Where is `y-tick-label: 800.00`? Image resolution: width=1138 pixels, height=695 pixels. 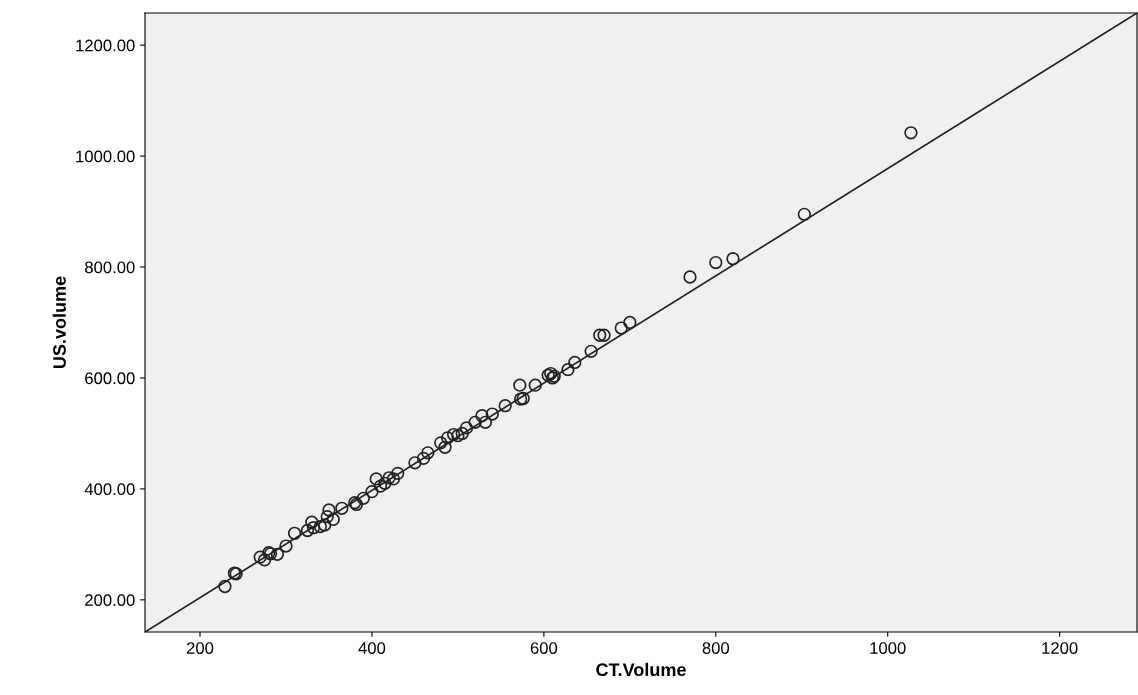 y-tick-label: 800.00 is located at coordinates (110, 267).